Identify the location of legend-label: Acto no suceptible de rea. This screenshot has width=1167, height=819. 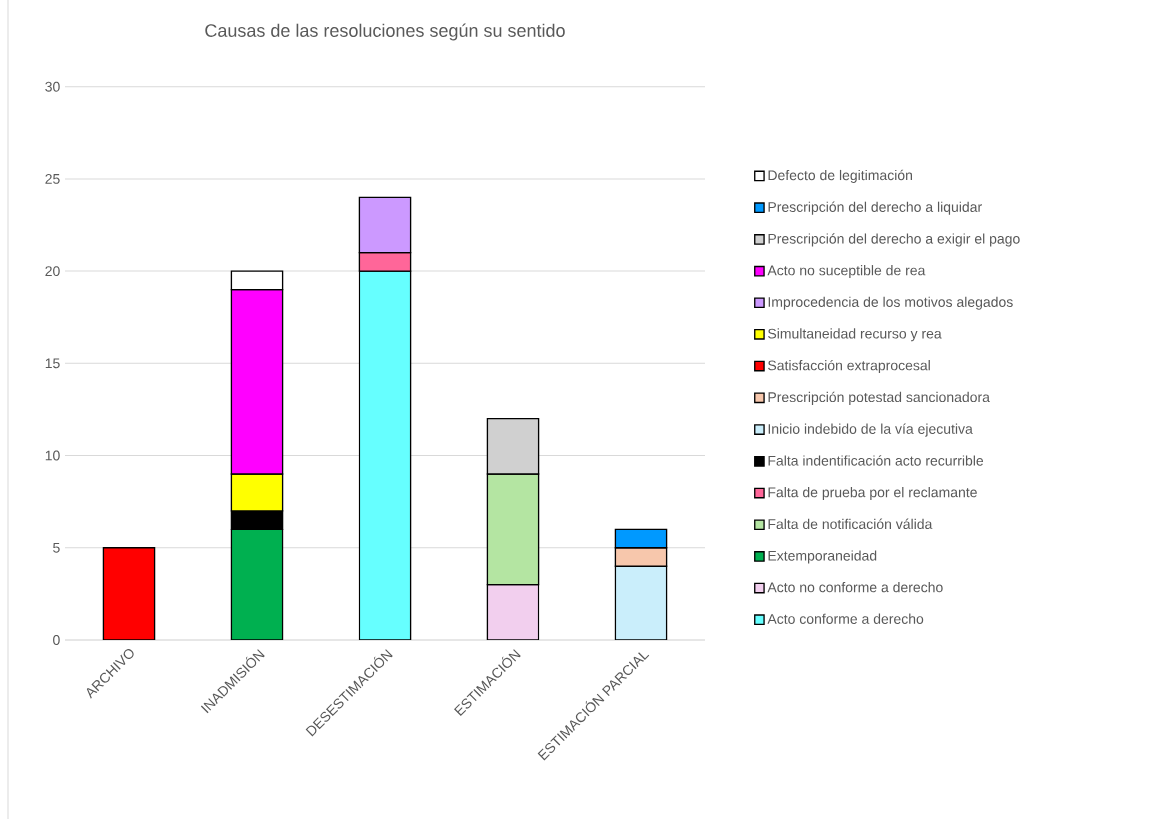
(846, 272).